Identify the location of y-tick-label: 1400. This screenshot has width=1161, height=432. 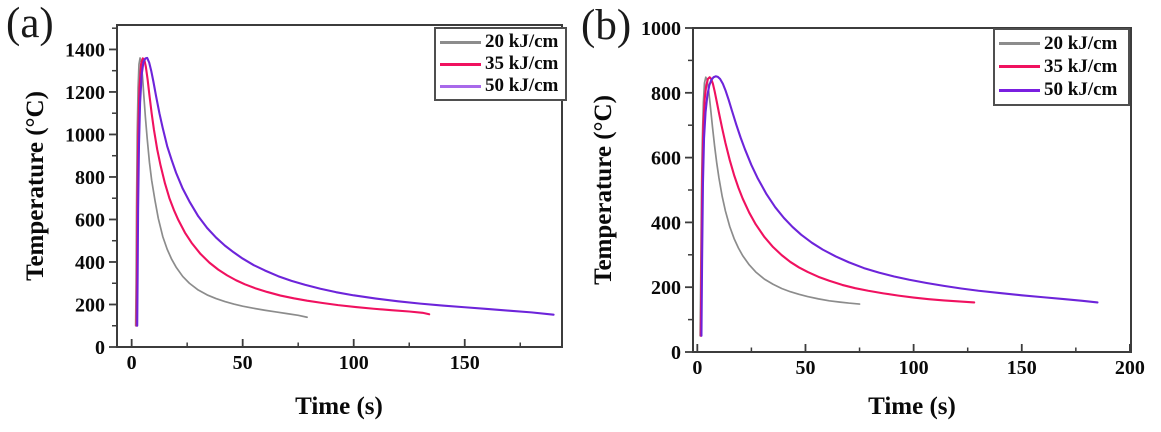
(85, 50).